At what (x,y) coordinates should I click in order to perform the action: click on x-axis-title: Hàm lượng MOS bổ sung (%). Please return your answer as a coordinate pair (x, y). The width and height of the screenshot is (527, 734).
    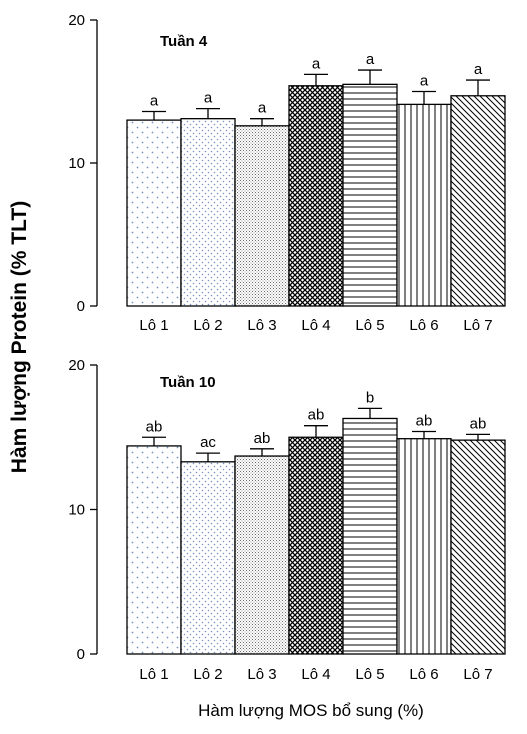
    Looking at the image, I should click on (311, 710).